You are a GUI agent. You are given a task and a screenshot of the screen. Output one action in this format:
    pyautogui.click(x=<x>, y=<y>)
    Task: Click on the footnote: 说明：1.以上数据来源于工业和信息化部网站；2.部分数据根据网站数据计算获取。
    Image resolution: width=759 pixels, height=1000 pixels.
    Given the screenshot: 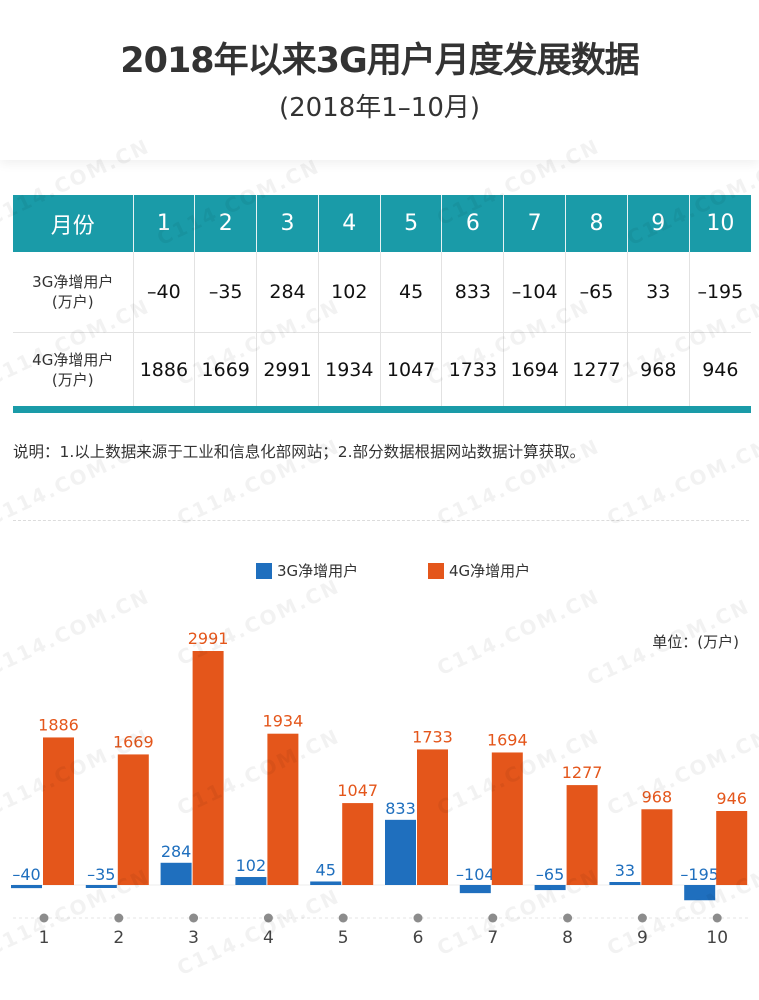 What is the action you would take?
    pyautogui.click(x=299, y=452)
    